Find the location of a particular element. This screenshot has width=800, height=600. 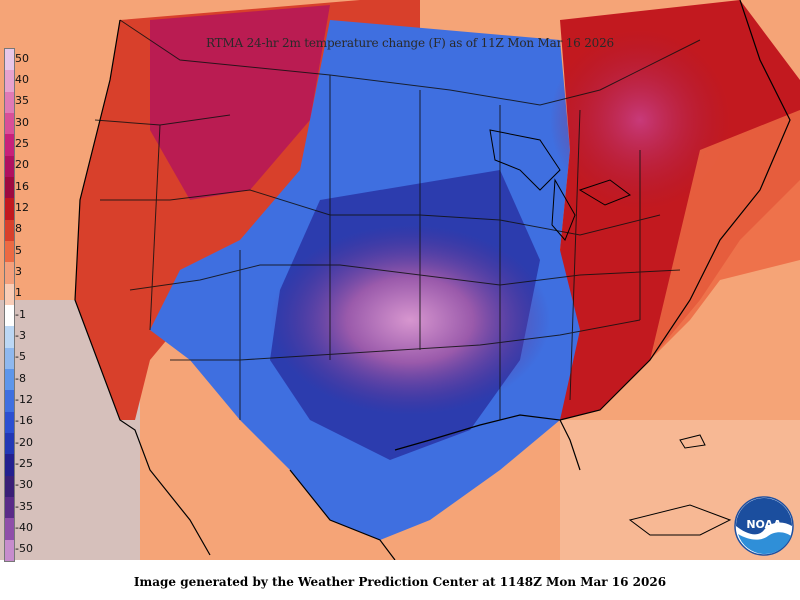

great-lakes is located at coordinates (560, 185).